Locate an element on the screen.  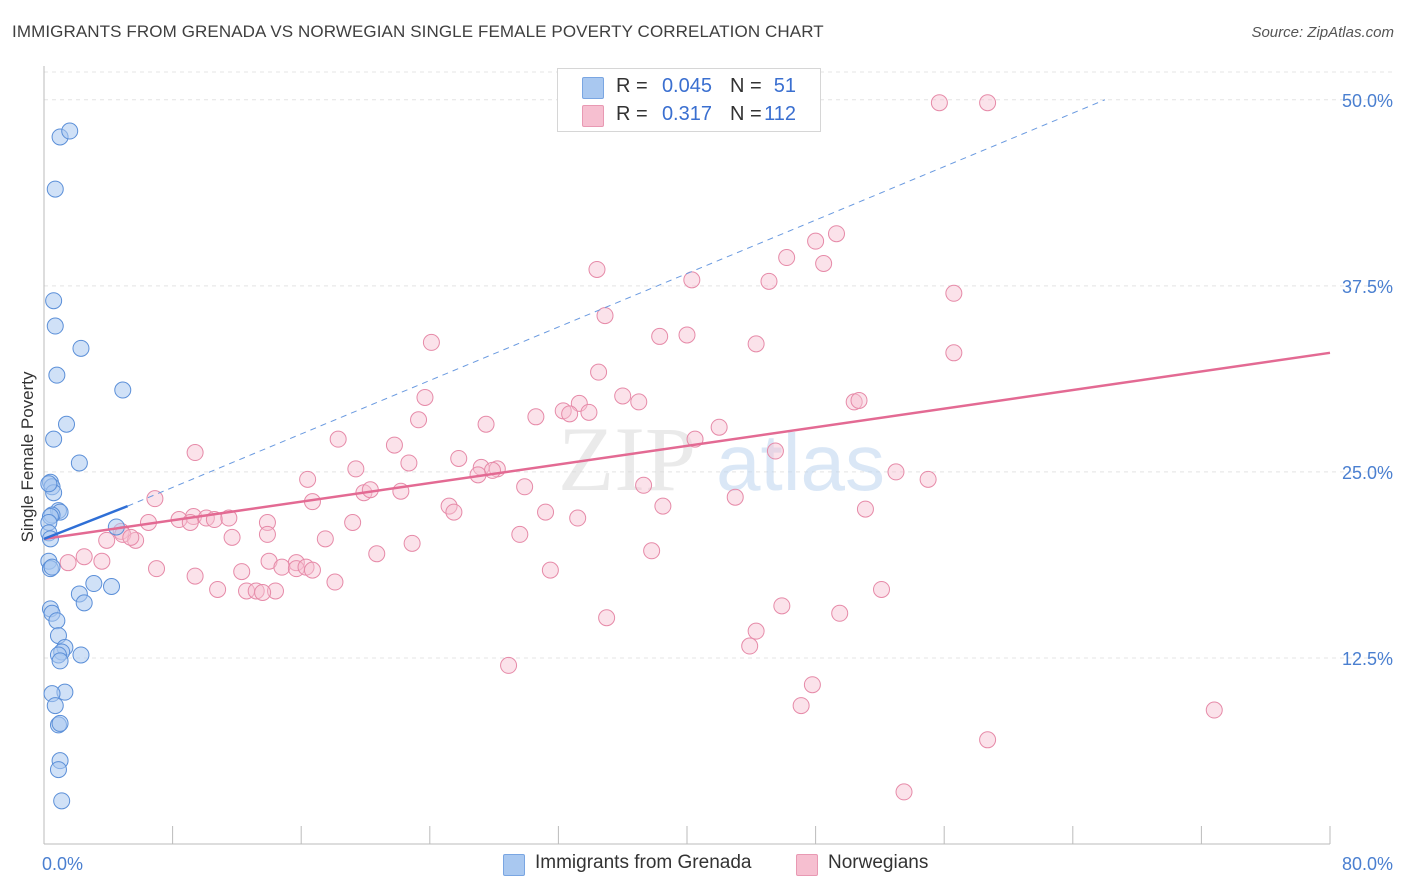
y-tick-label: 12.5% is located at coordinates (1367, 659).